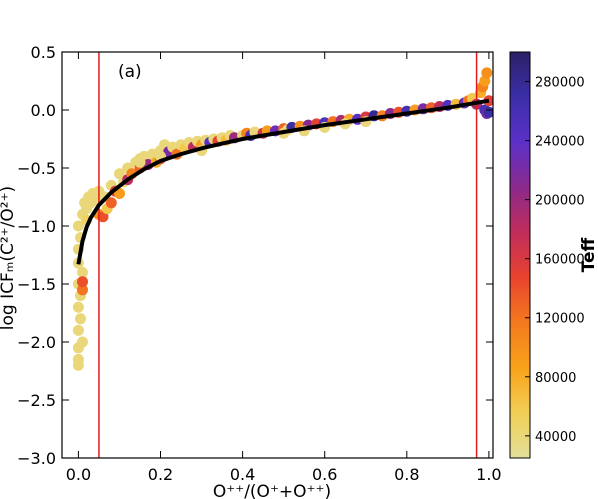 The image size is (598, 499). Describe the element at coordinates (43, 110) in the screenshot. I see `y-tick-label: 0.0` at that location.